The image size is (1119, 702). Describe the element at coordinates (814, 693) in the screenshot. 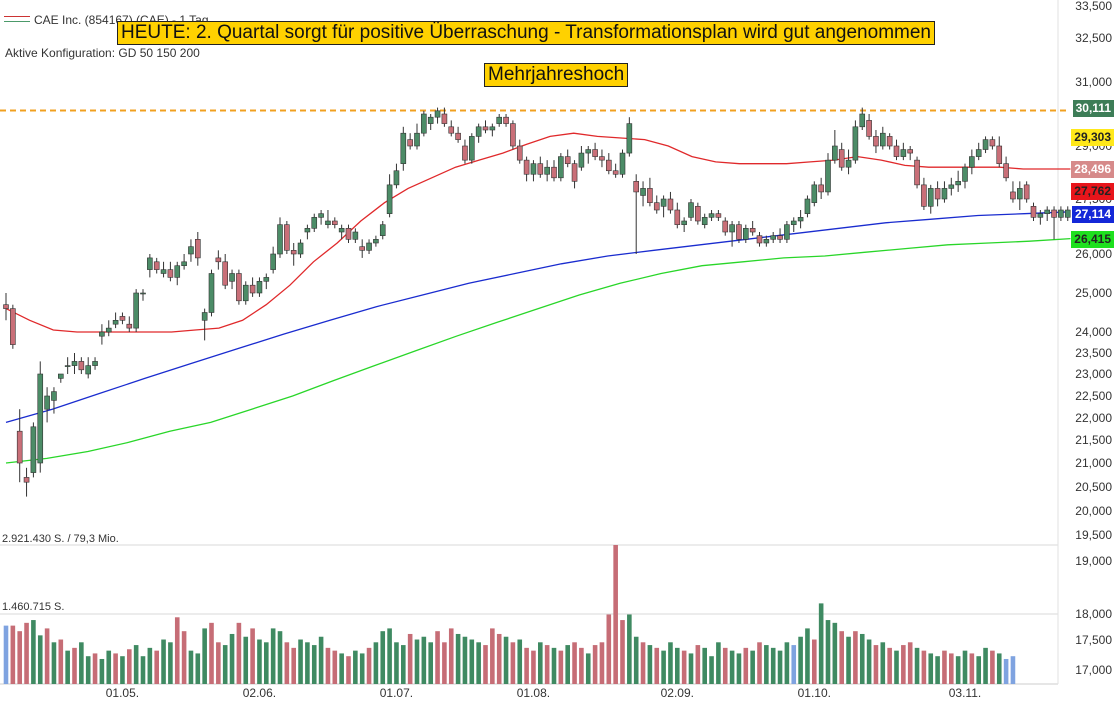

I see `date-tick-label: 01.10.` at that location.